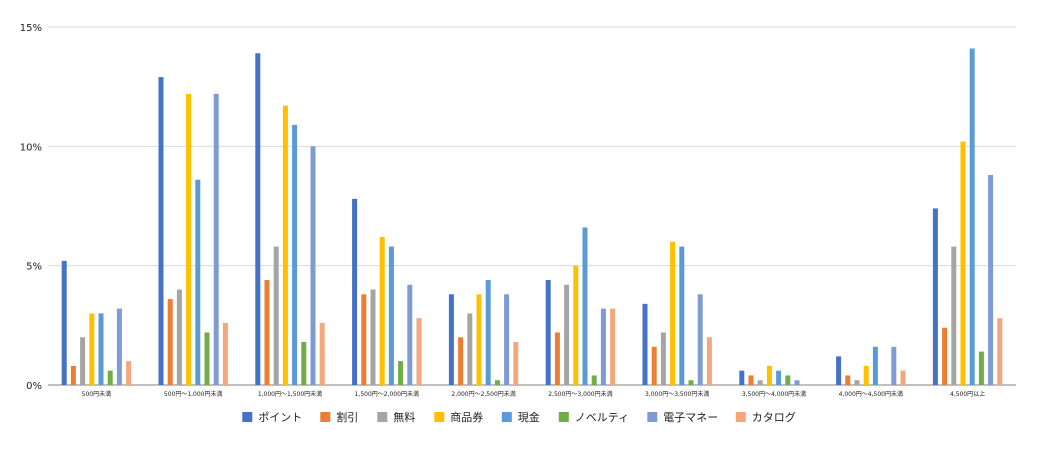 This screenshot has height=451, width=1039. I want to click on legend-label: 現金, so click(529, 417).